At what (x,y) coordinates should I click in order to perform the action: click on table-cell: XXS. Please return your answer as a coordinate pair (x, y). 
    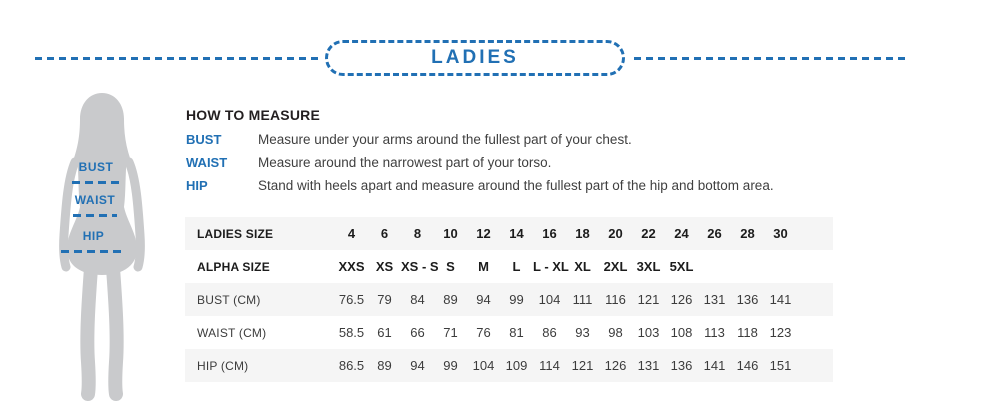
    Looking at the image, I should click on (351, 266).